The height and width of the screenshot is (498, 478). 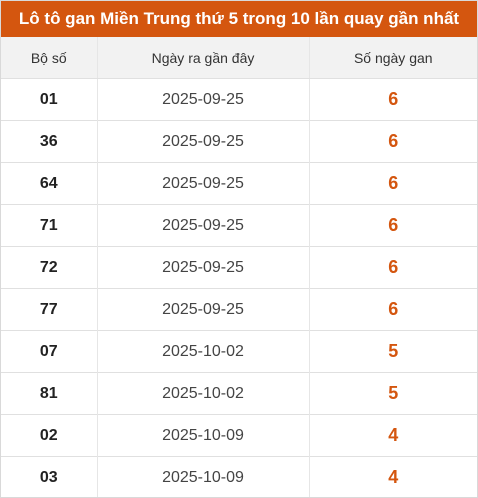 What do you see at coordinates (49, 267) in the screenshot?
I see `cell-number: 72` at bounding box center [49, 267].